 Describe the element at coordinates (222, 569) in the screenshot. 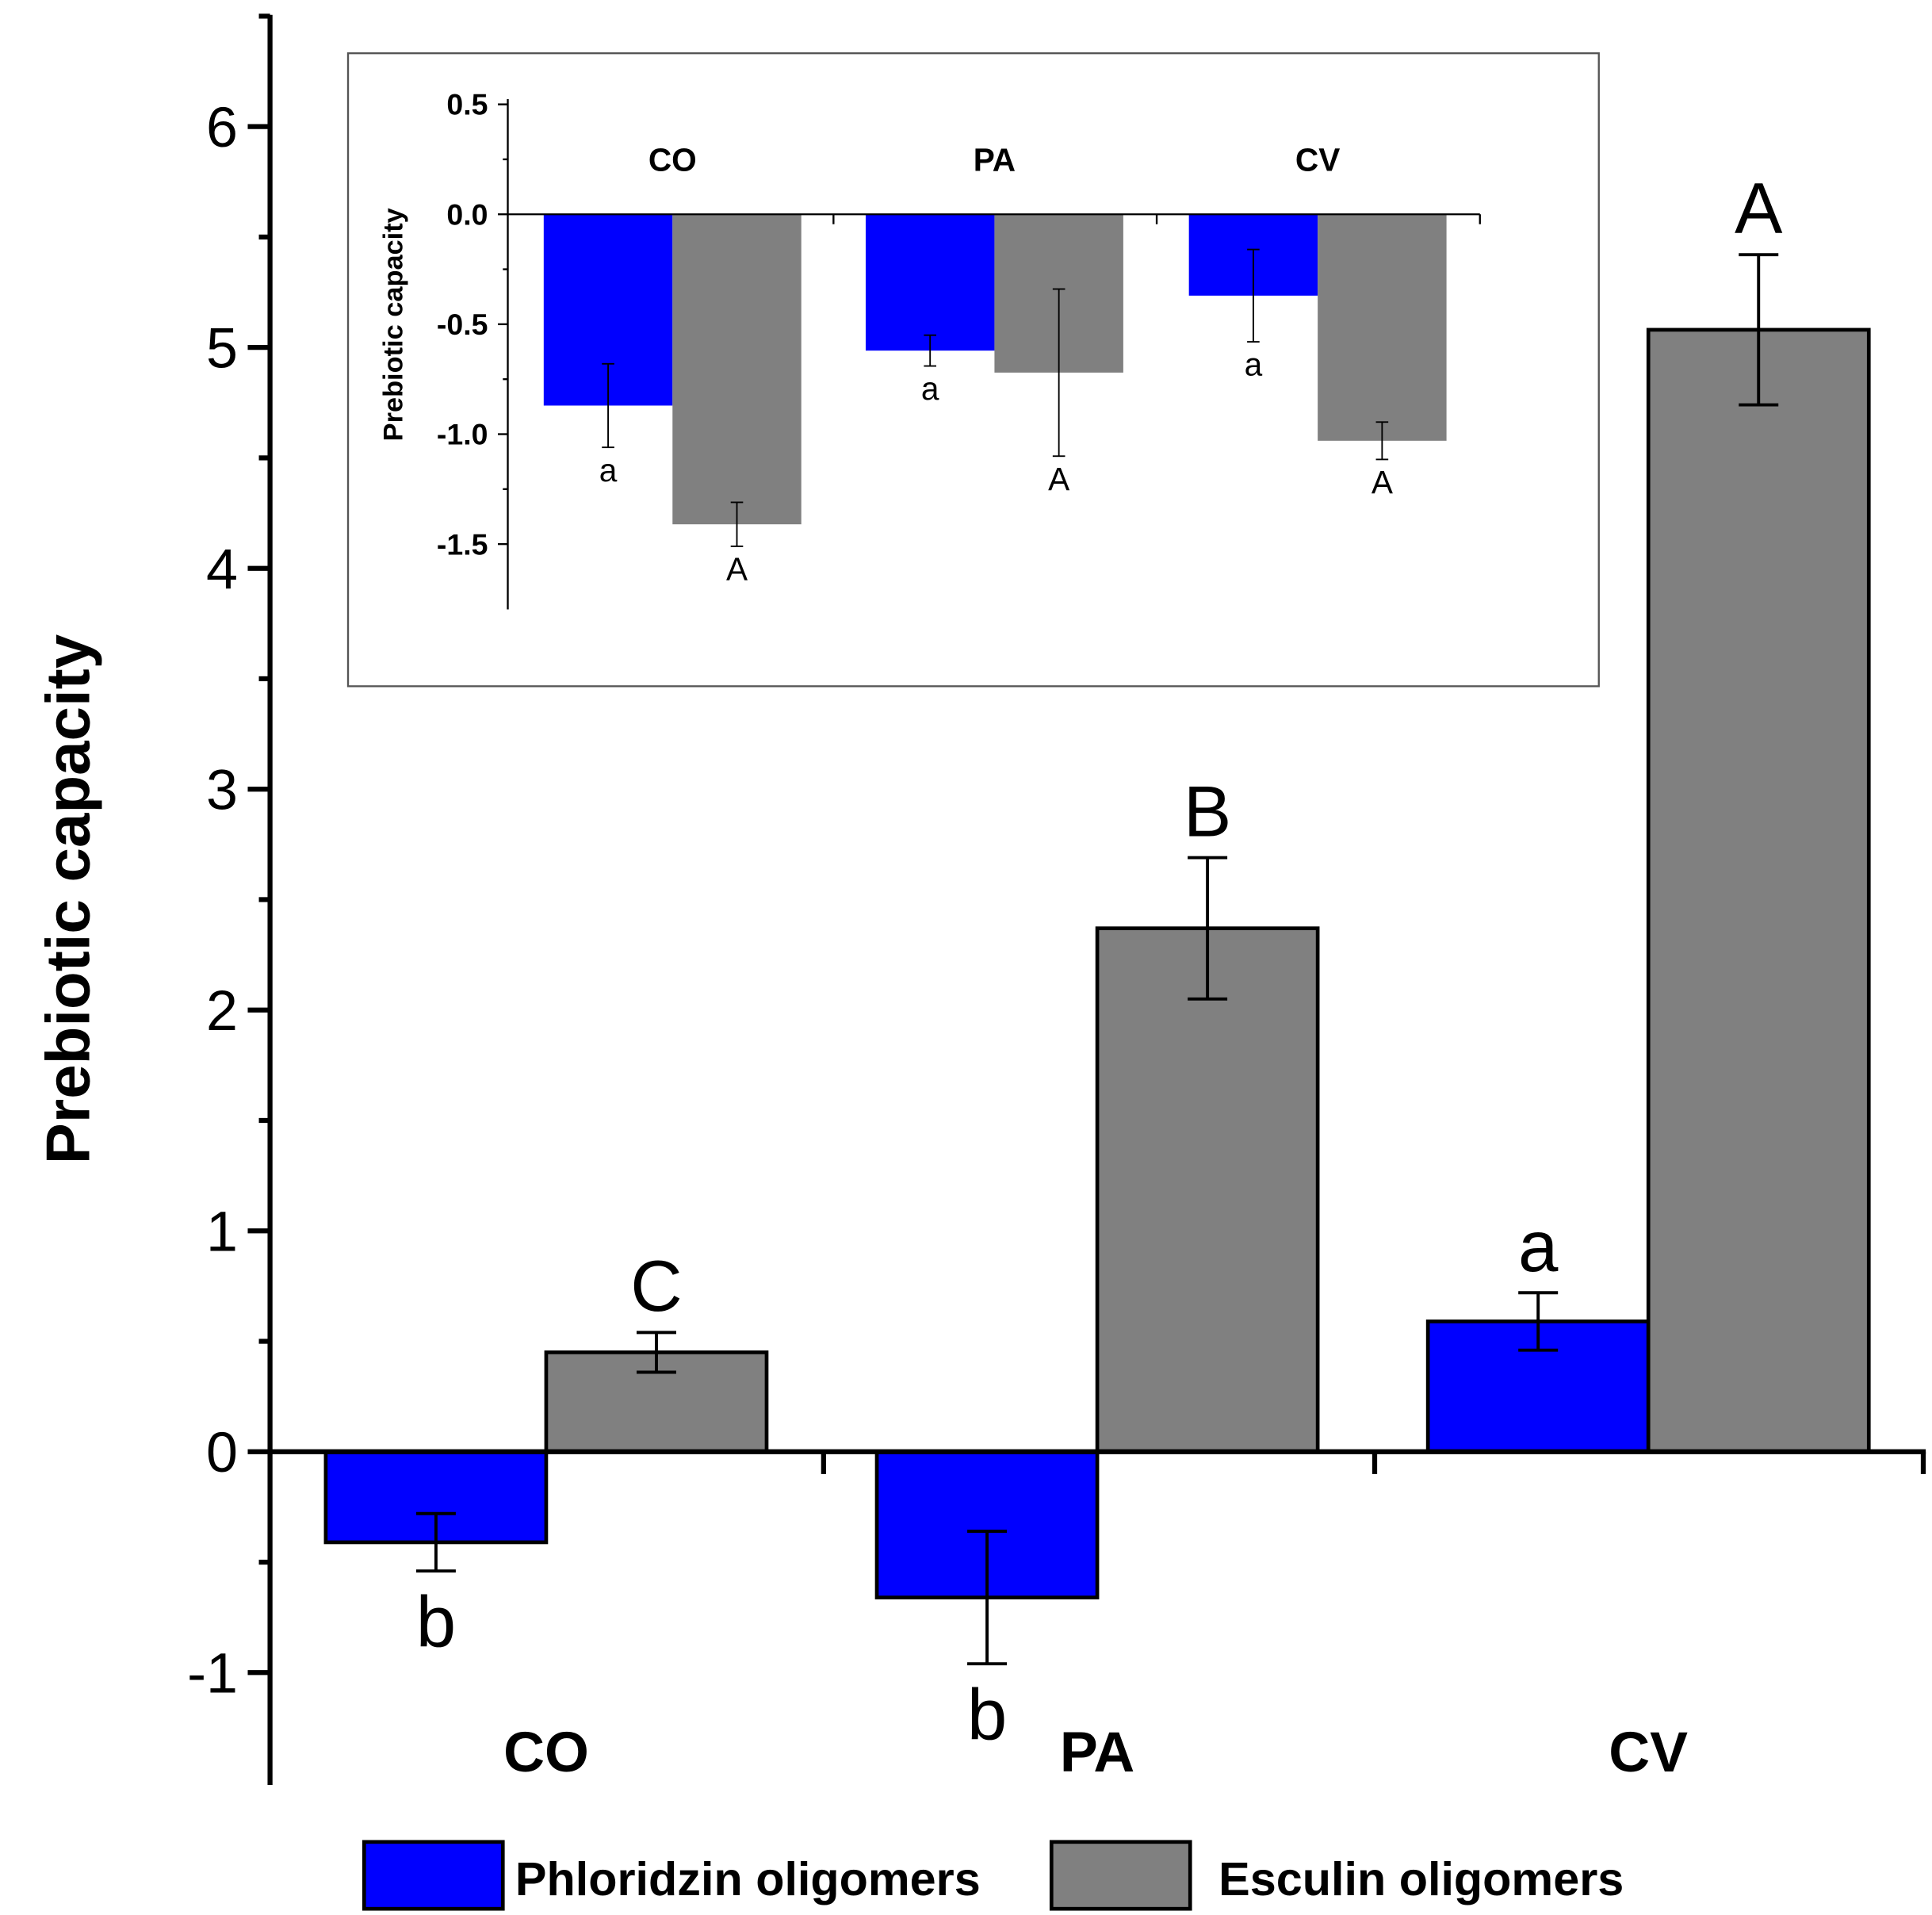

I see `y-tick-label: 4` at that location.